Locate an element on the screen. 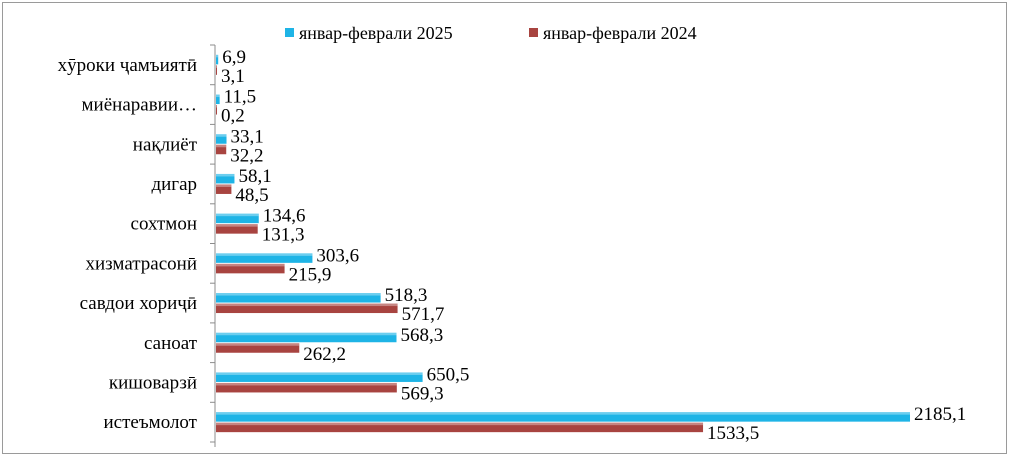 The image size is (1011, 458). data-label-2024: 131,3 is located at coordinates (283, 235).